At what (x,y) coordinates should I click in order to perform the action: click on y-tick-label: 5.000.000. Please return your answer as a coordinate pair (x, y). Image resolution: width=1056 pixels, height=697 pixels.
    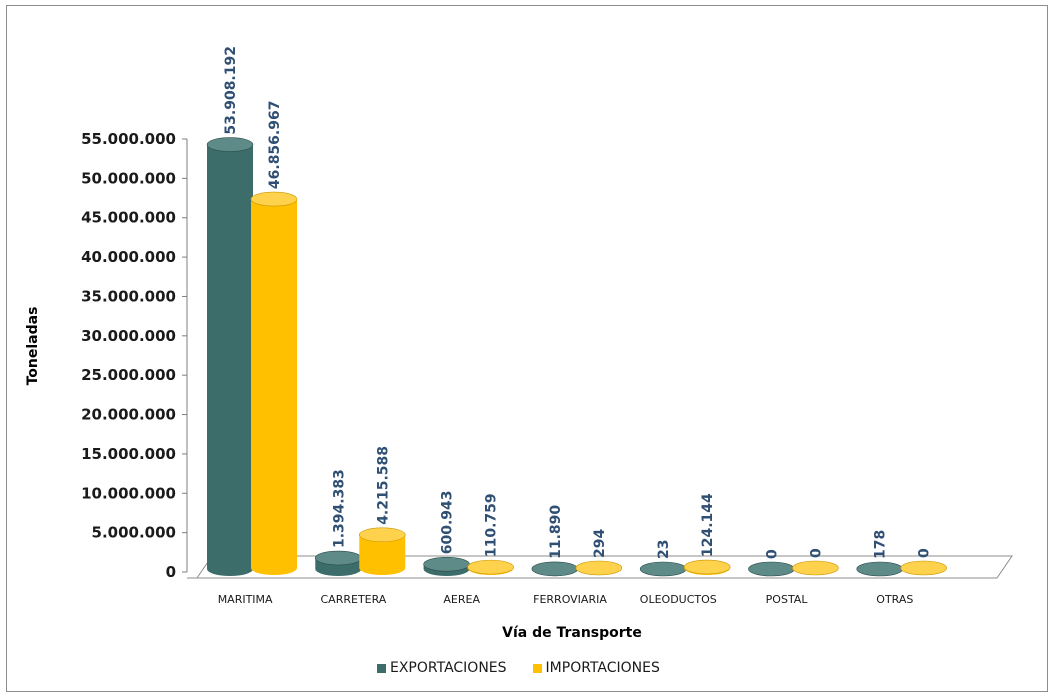
    Looking at the image, I should click on (134, 533).